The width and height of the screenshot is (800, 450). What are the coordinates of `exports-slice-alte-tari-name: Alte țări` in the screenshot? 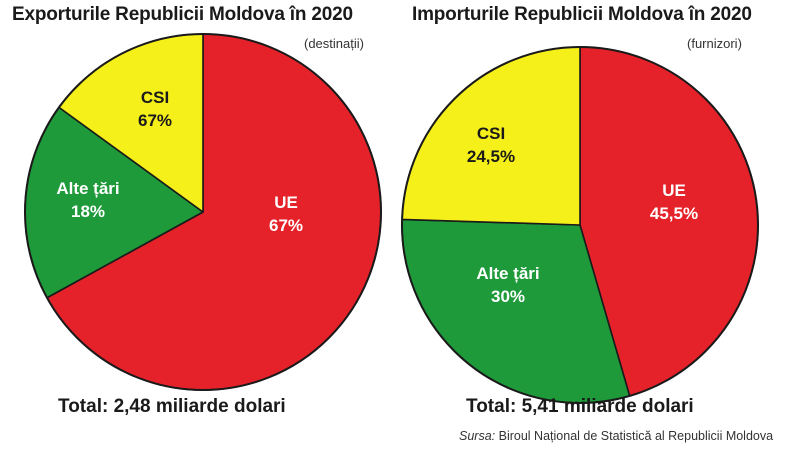 It's located at (87, 188).